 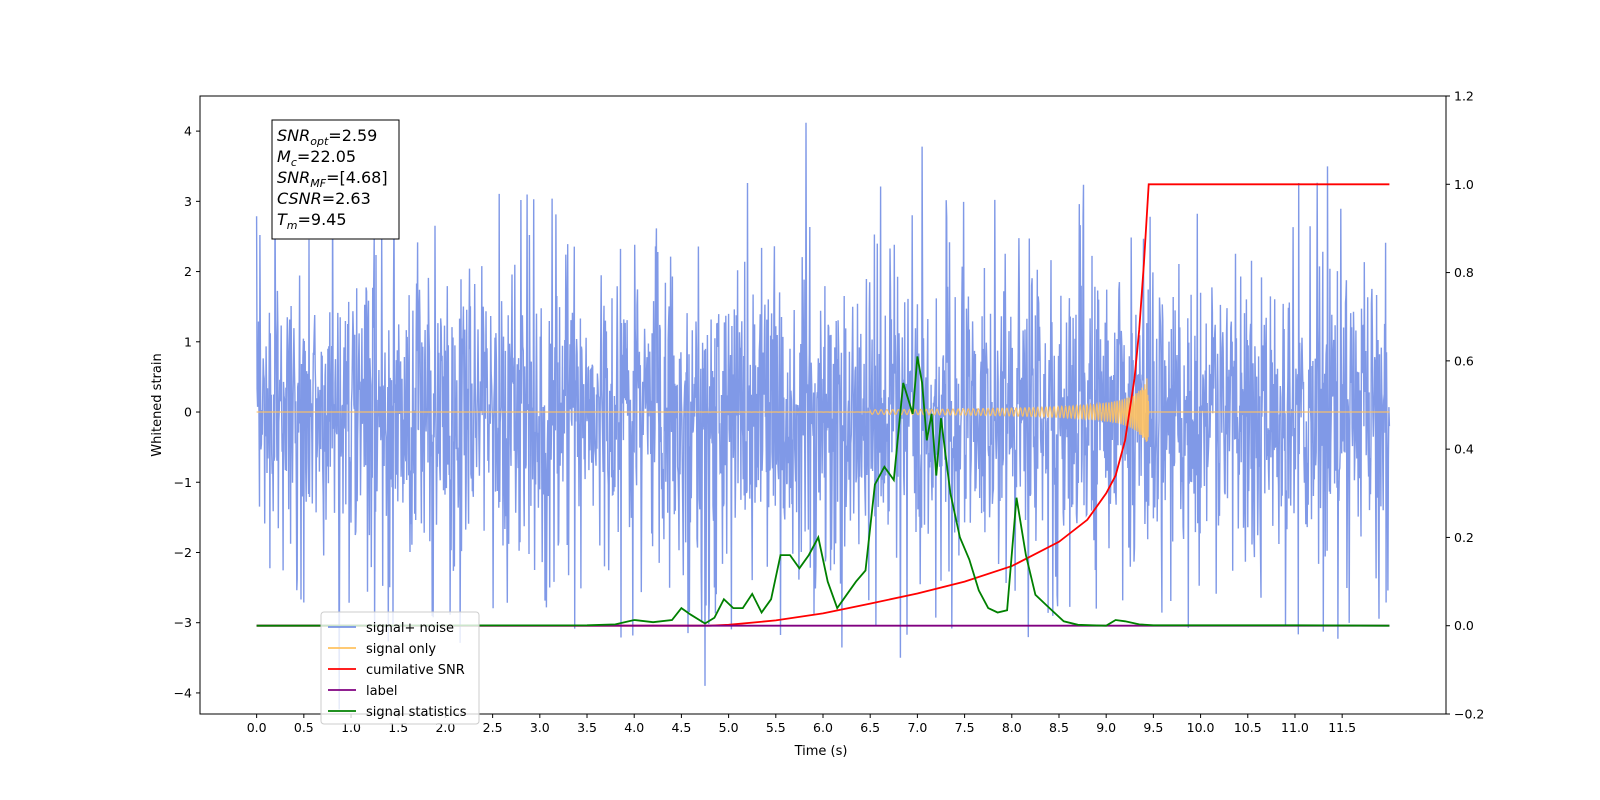 What do you see at coordinates (183, 482) in the screenshot?
I see `y-tick-label: −1` at bounding box center [183, 482].